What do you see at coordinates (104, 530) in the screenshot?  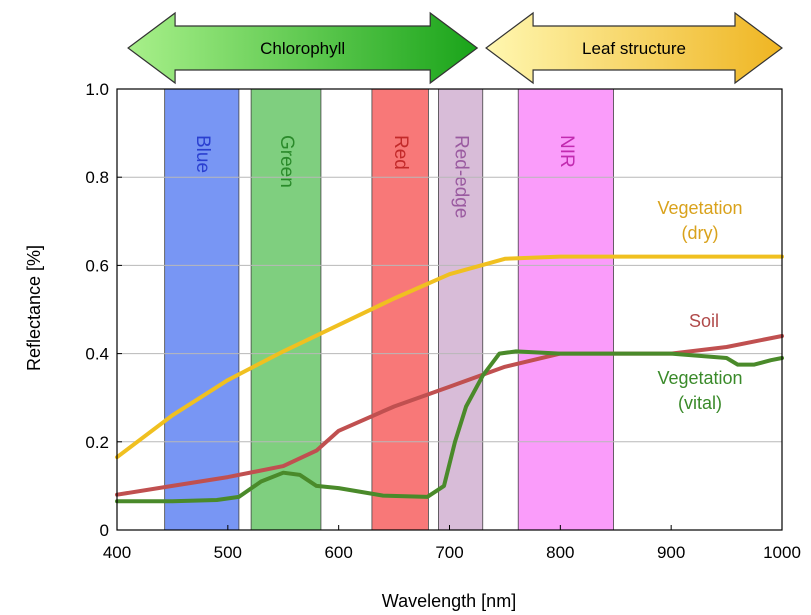 I see `y-tick-label: 0` at bounding box center [104, 530].